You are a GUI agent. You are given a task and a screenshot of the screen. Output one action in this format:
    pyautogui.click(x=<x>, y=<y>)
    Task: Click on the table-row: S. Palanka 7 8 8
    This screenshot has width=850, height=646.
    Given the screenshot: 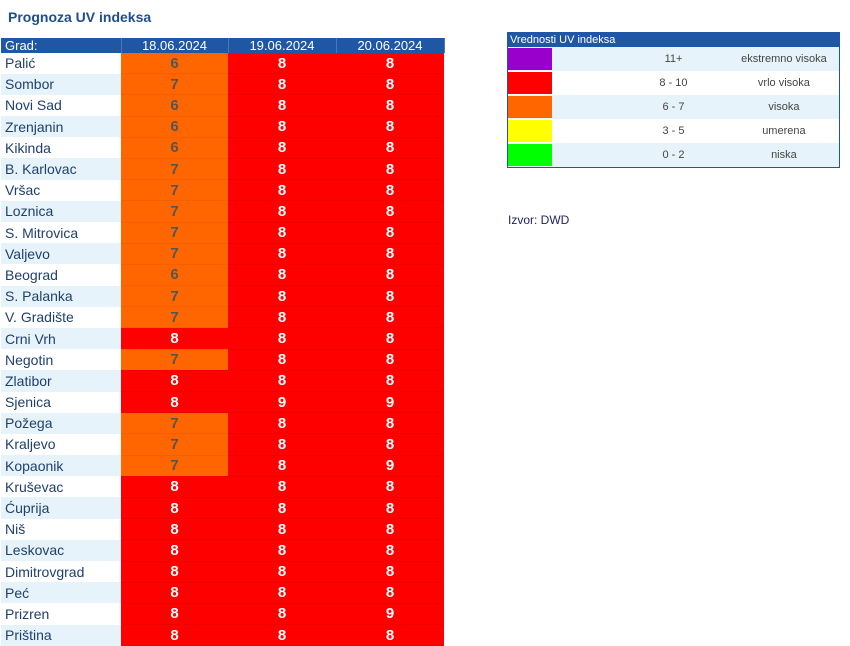 What is the action you would take?
    pyautogui.click(x=222, y=296)
    